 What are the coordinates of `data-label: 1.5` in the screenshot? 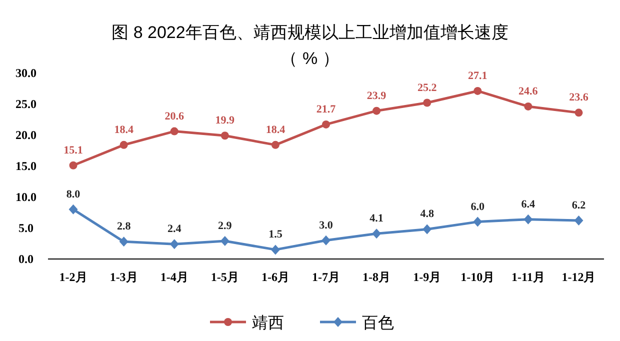 It's located at (275, 234).